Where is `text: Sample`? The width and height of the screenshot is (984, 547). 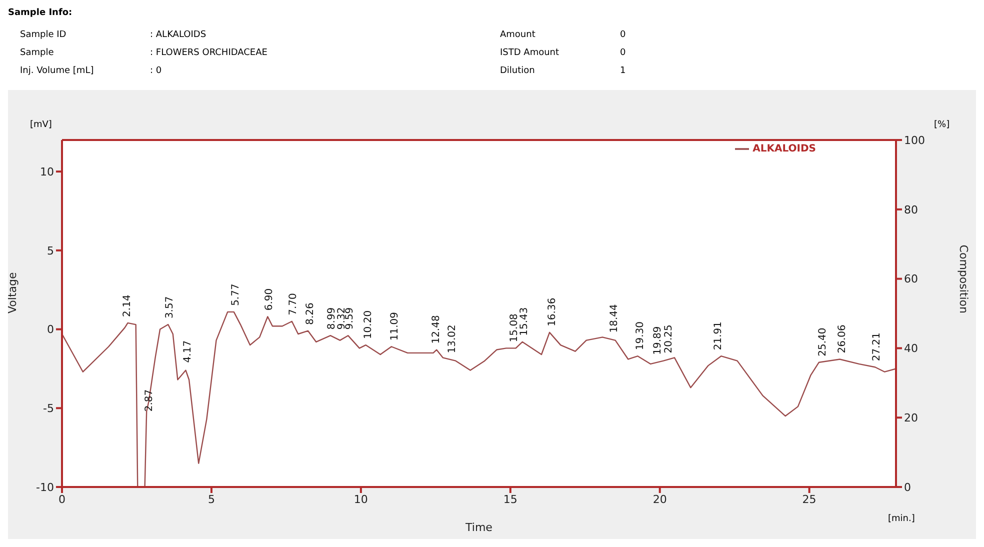
text: Sample is located at coordinates (37, 53).